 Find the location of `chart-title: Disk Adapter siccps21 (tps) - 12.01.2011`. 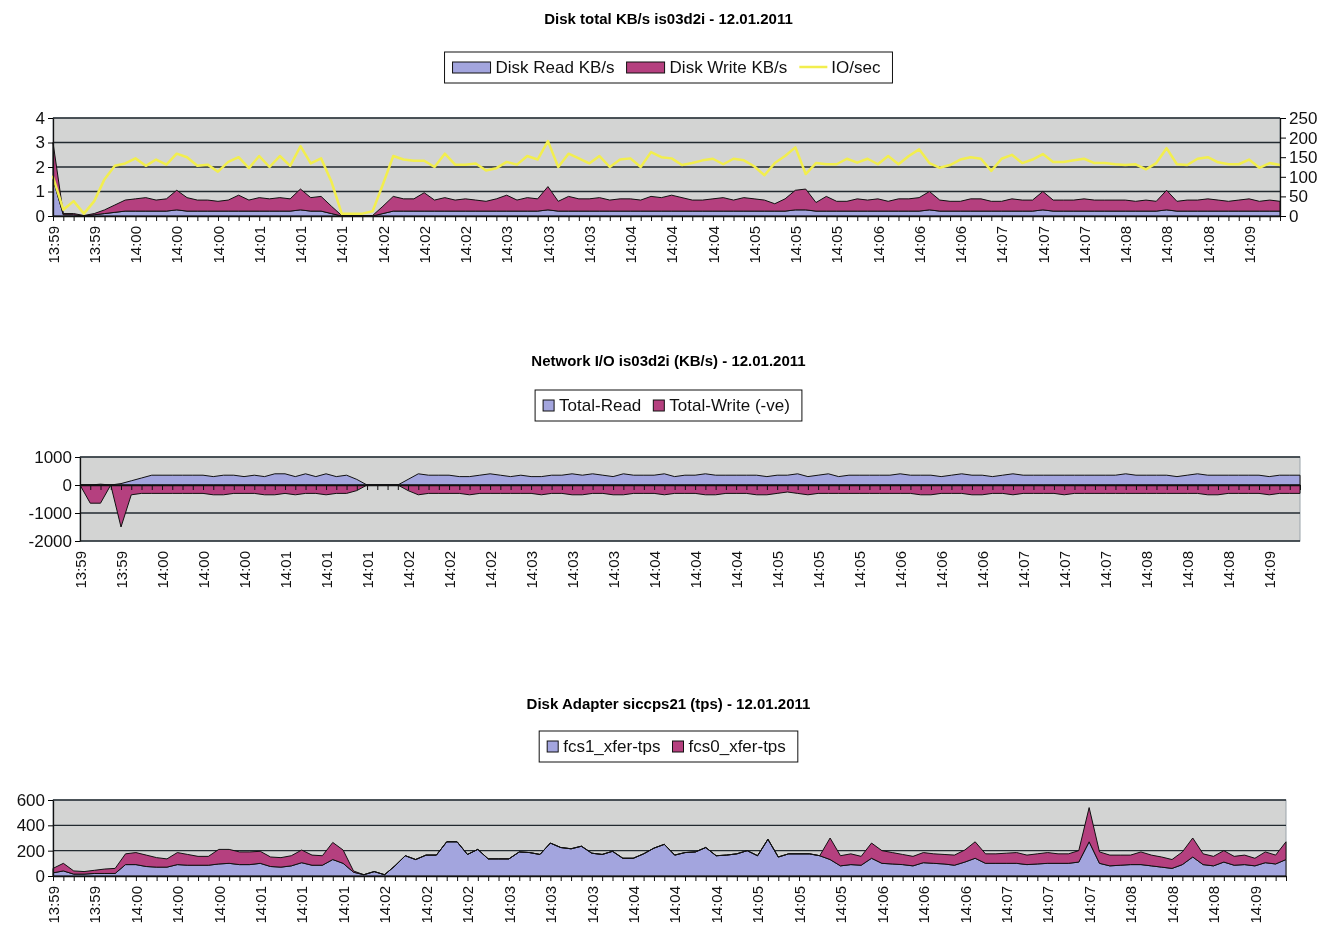

chart-title: Disk Adapter siccps21 (tps) - 12.01.2011 is located at coordinates (668, 703).